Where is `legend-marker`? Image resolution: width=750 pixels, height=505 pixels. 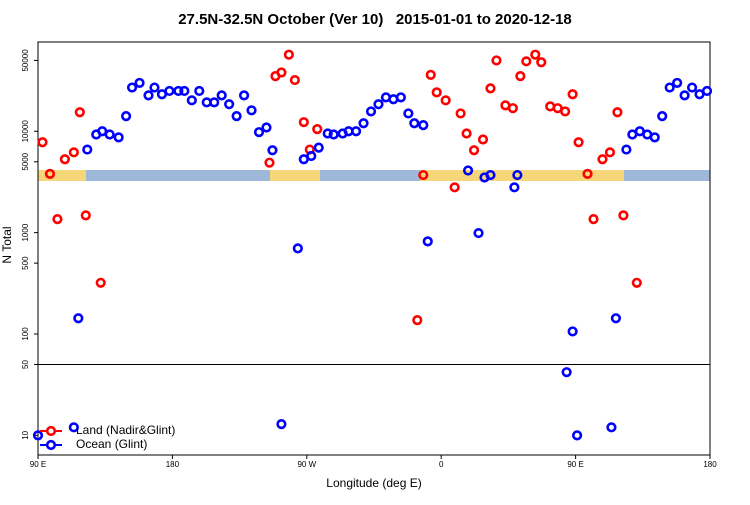 legend-marker is located at coordinates (51, 445).